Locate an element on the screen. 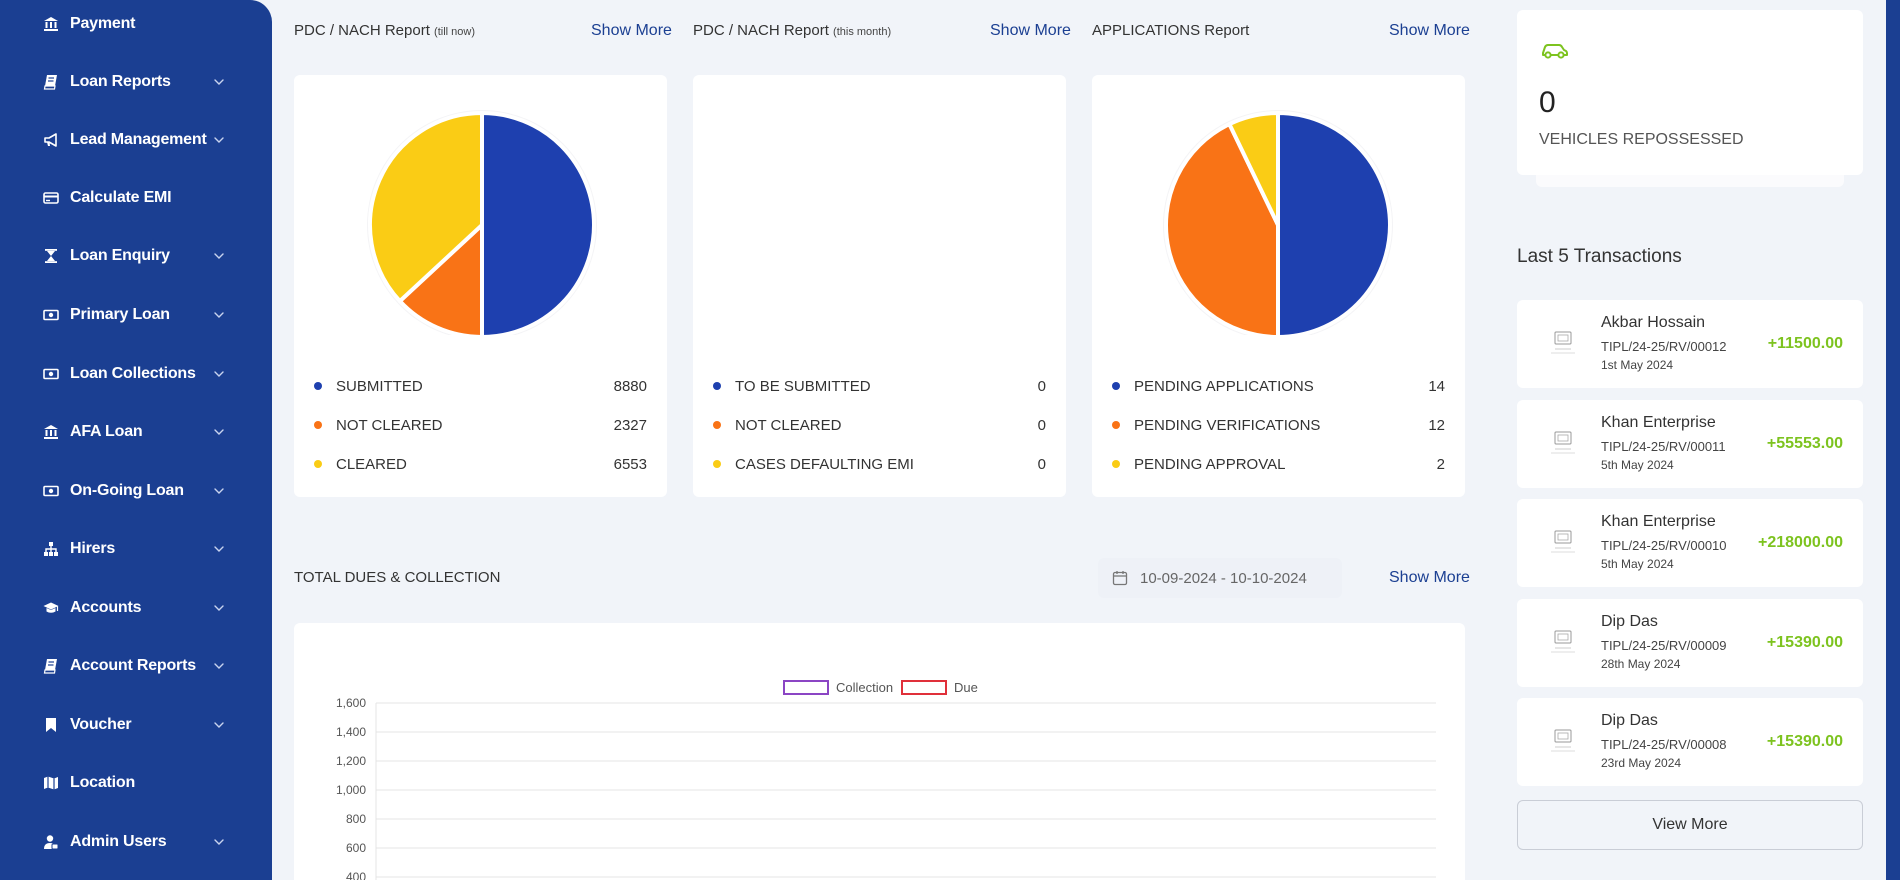 The image size is (1900, 880). pie-slice-pending-approval is located at coordinates (1253, 169).